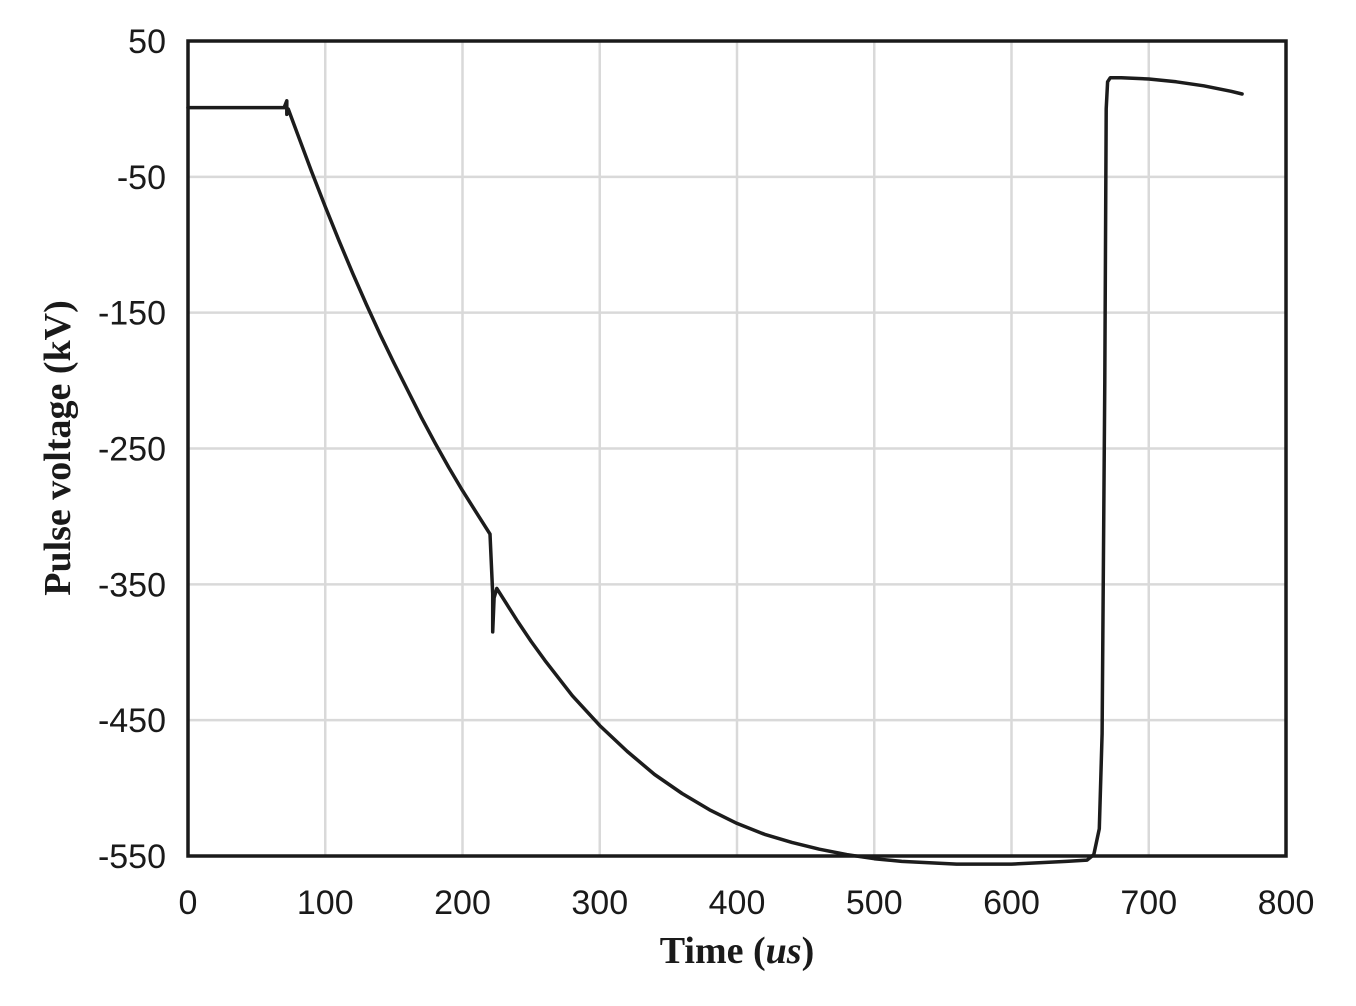  I want to click on y-tick-label: -350, so click(132, 585).